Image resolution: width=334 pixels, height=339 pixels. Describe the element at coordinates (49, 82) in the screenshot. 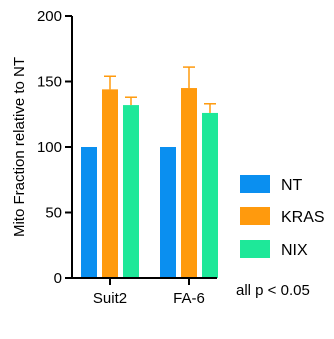

I see `y-tick-label-150: 150` at that location.